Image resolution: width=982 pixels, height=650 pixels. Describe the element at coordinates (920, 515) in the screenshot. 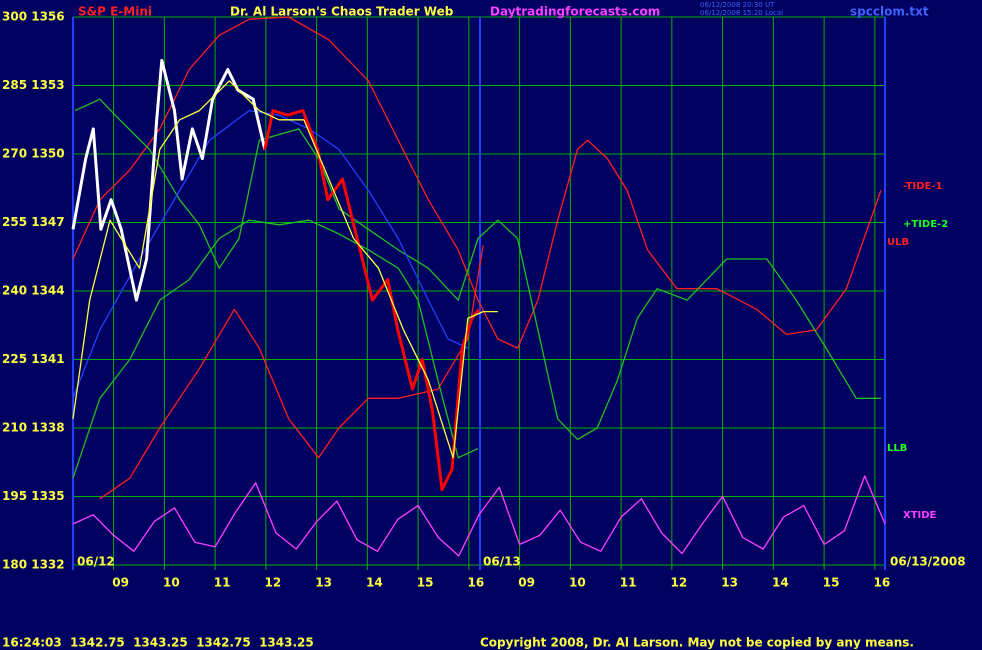

I see `annotation: XTIDE` at that location.